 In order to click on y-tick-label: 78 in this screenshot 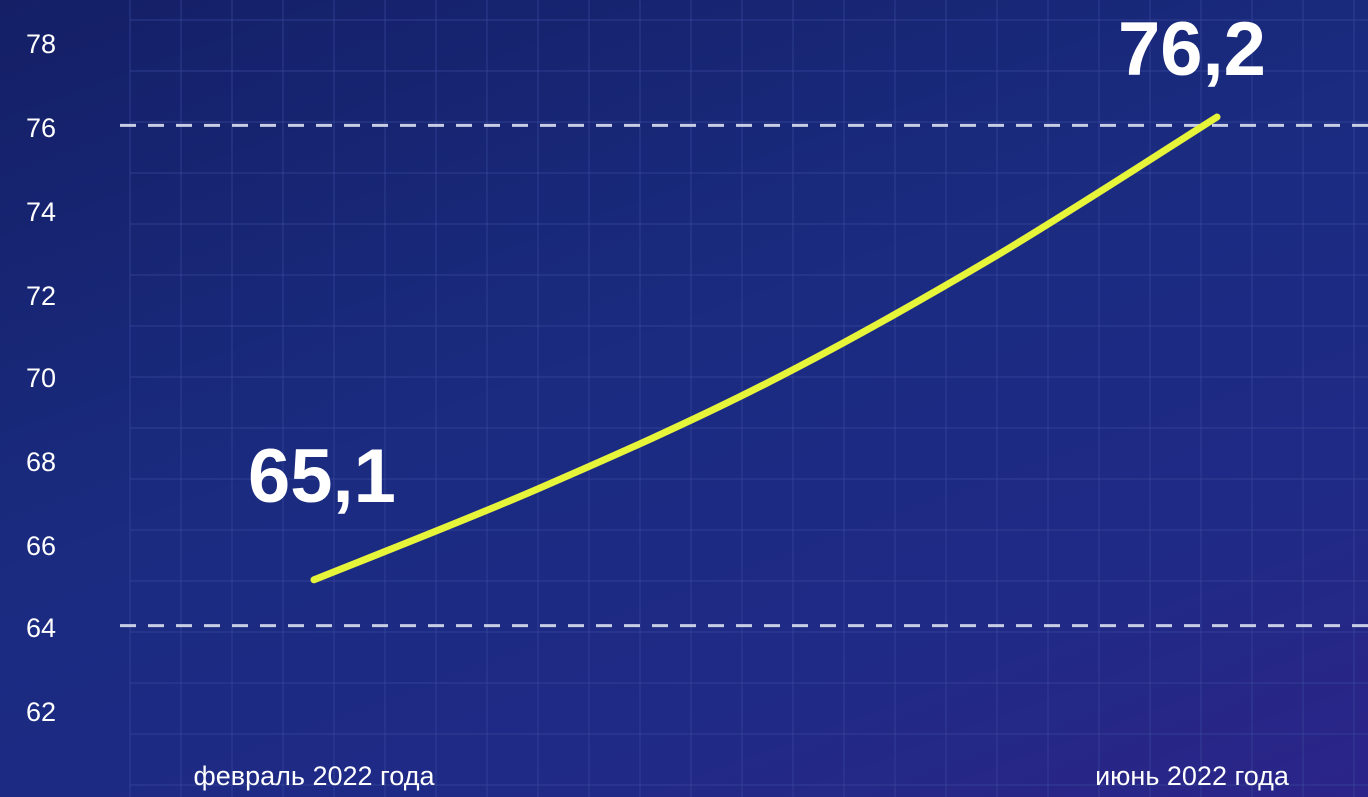, I will do `click(41, 44)`.